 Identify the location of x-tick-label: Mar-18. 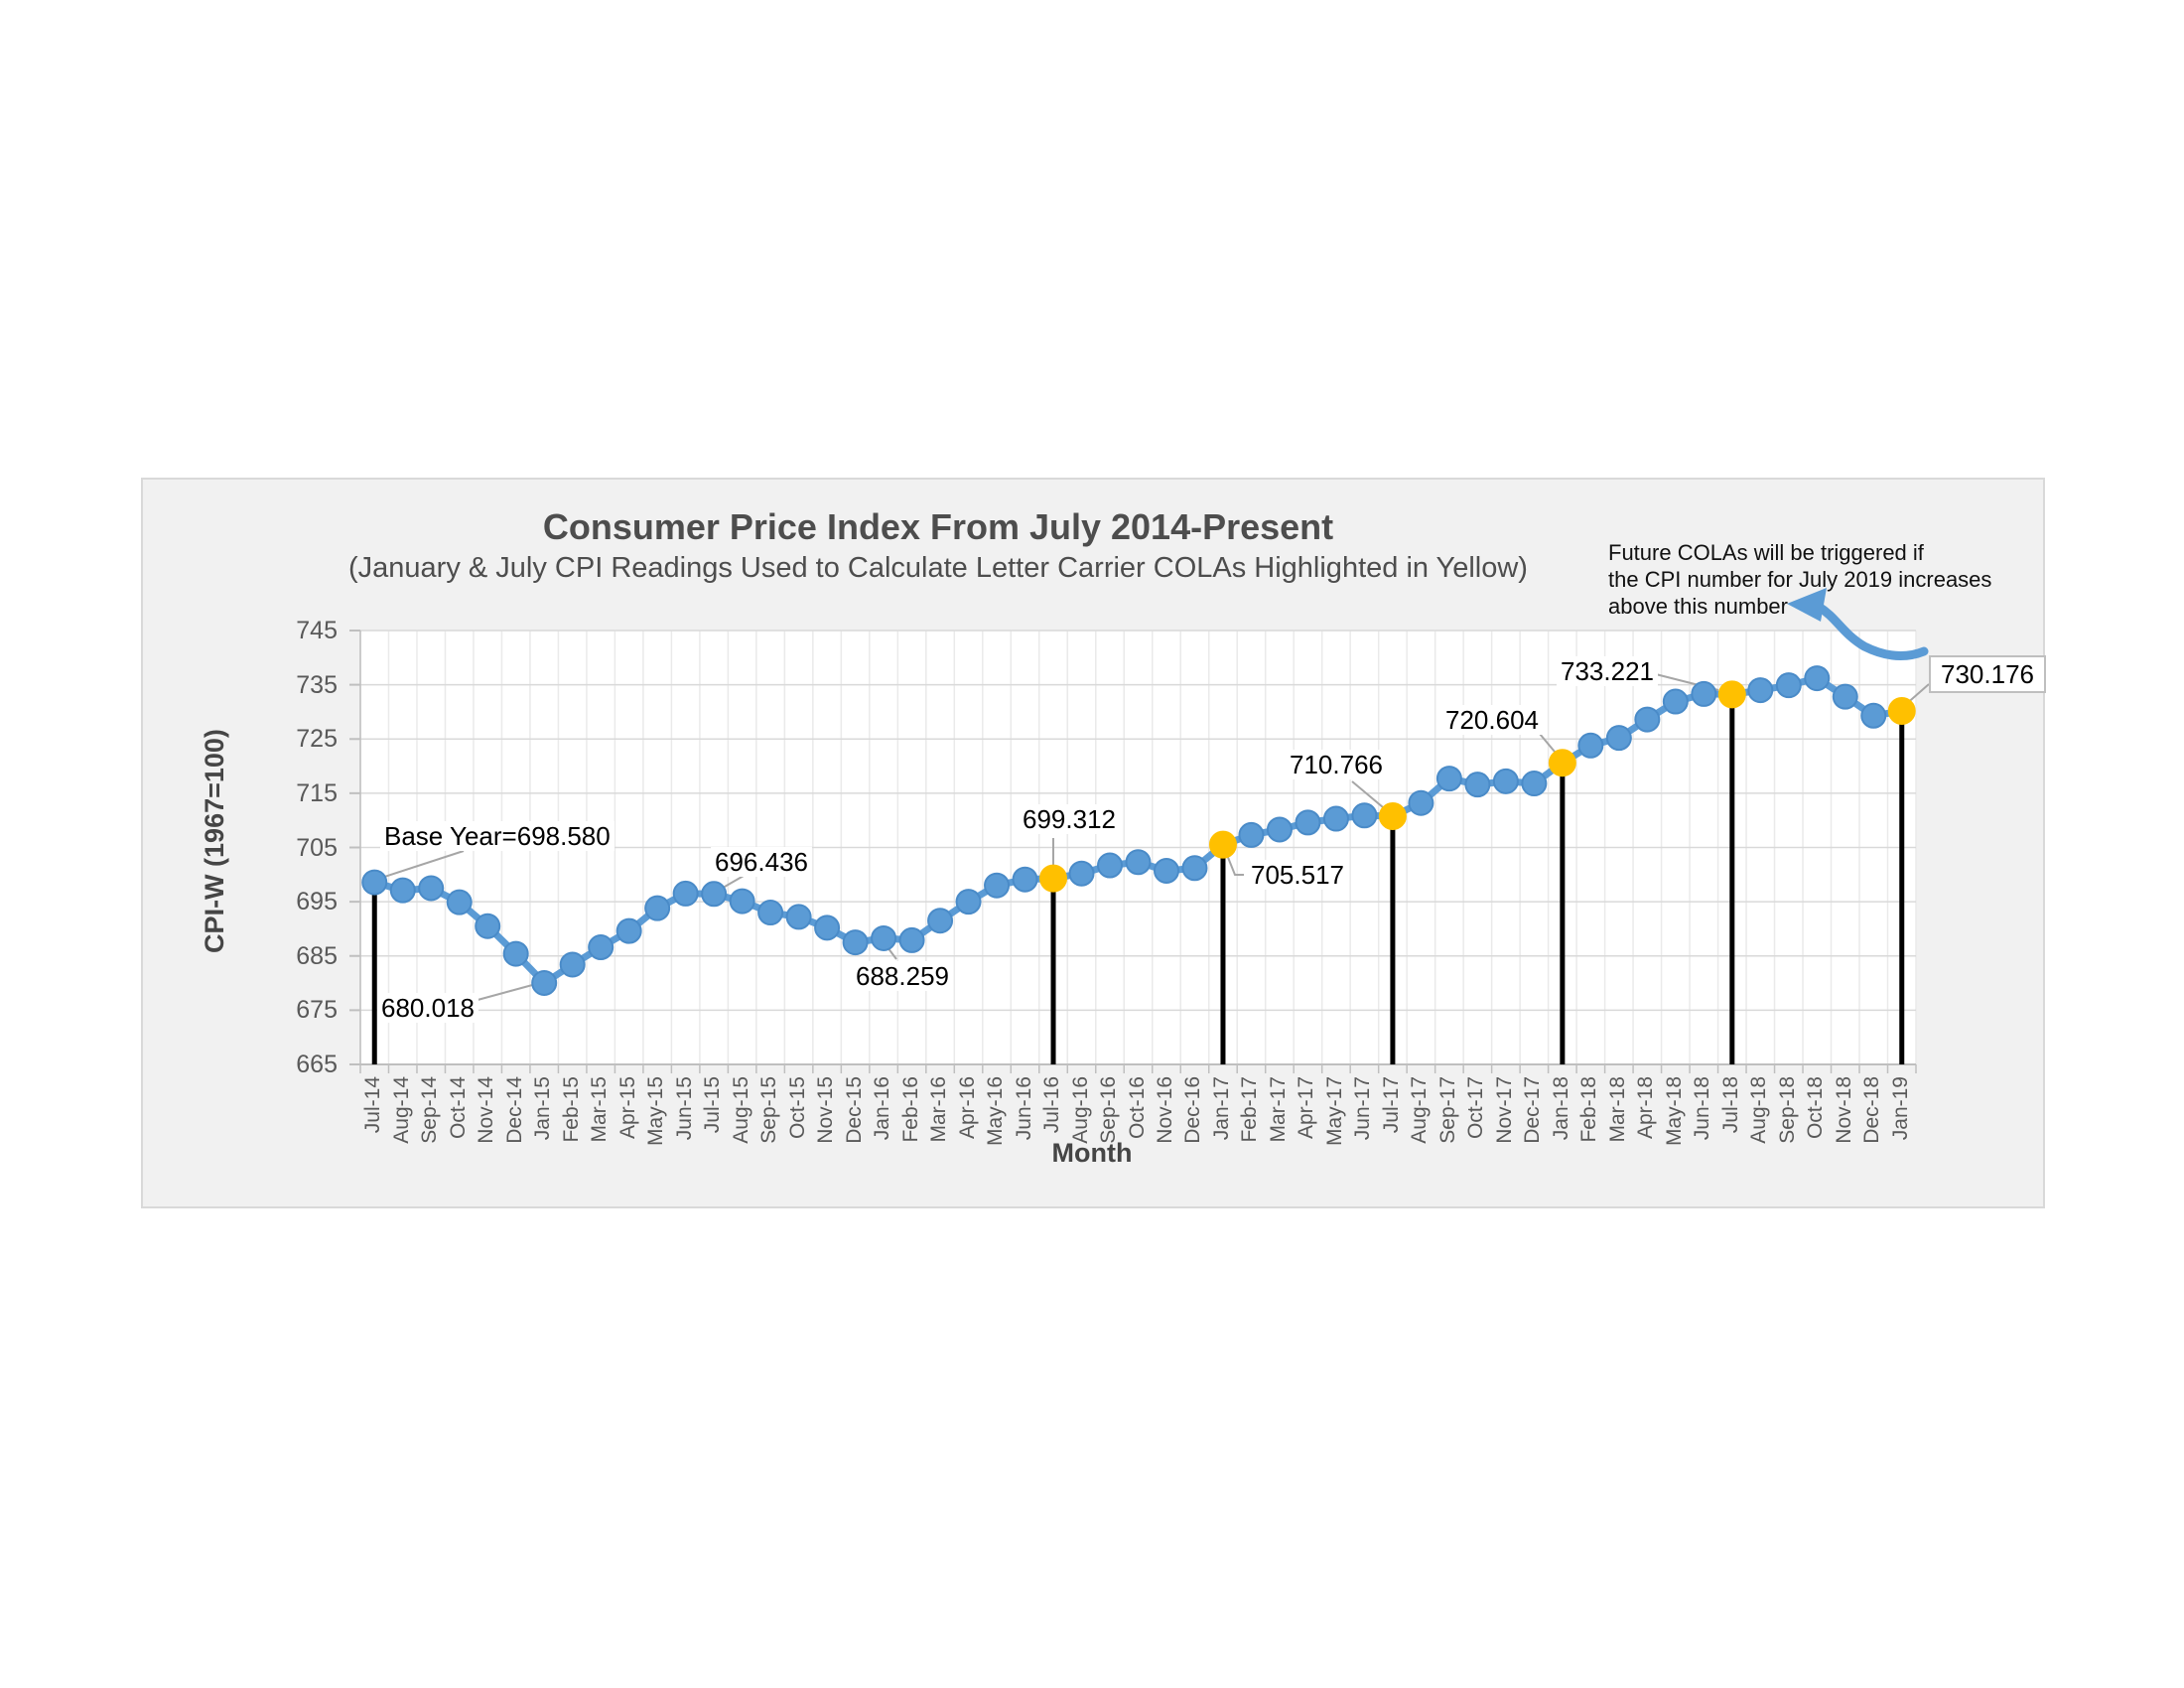
(1617, 1109).